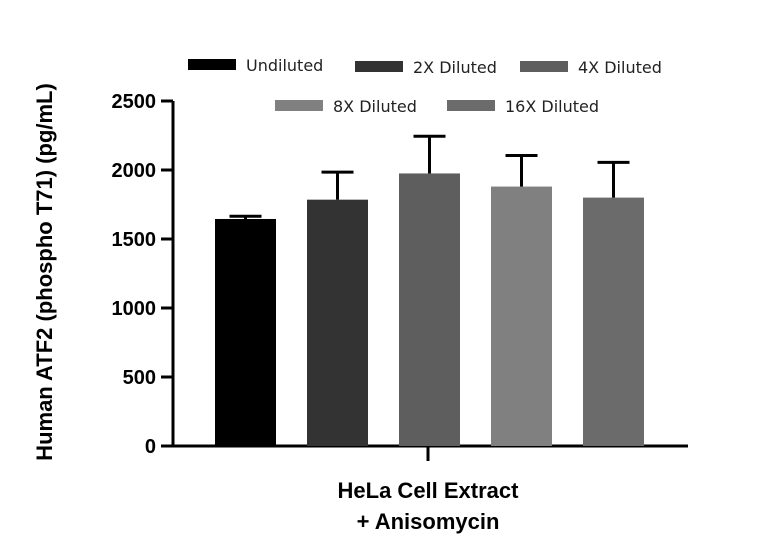  What do you see at coordinates (134, 309) in the screenshot?
I see `y-tick-label: 1000` at bounding box center [134, 309].